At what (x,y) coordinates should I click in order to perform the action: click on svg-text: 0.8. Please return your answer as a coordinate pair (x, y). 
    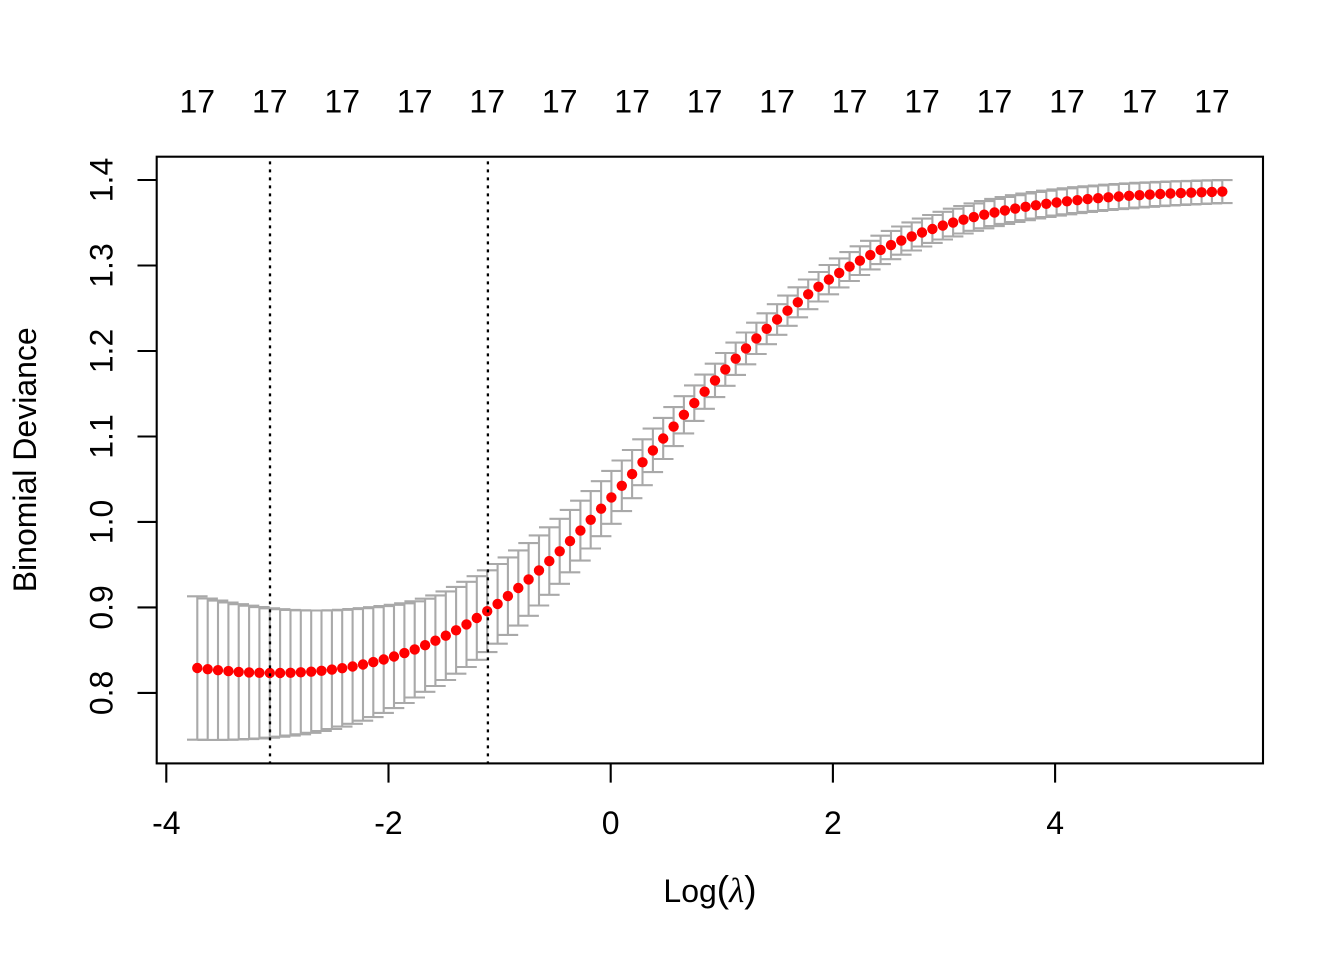
    Looking at the image, I should click on (101, 693).